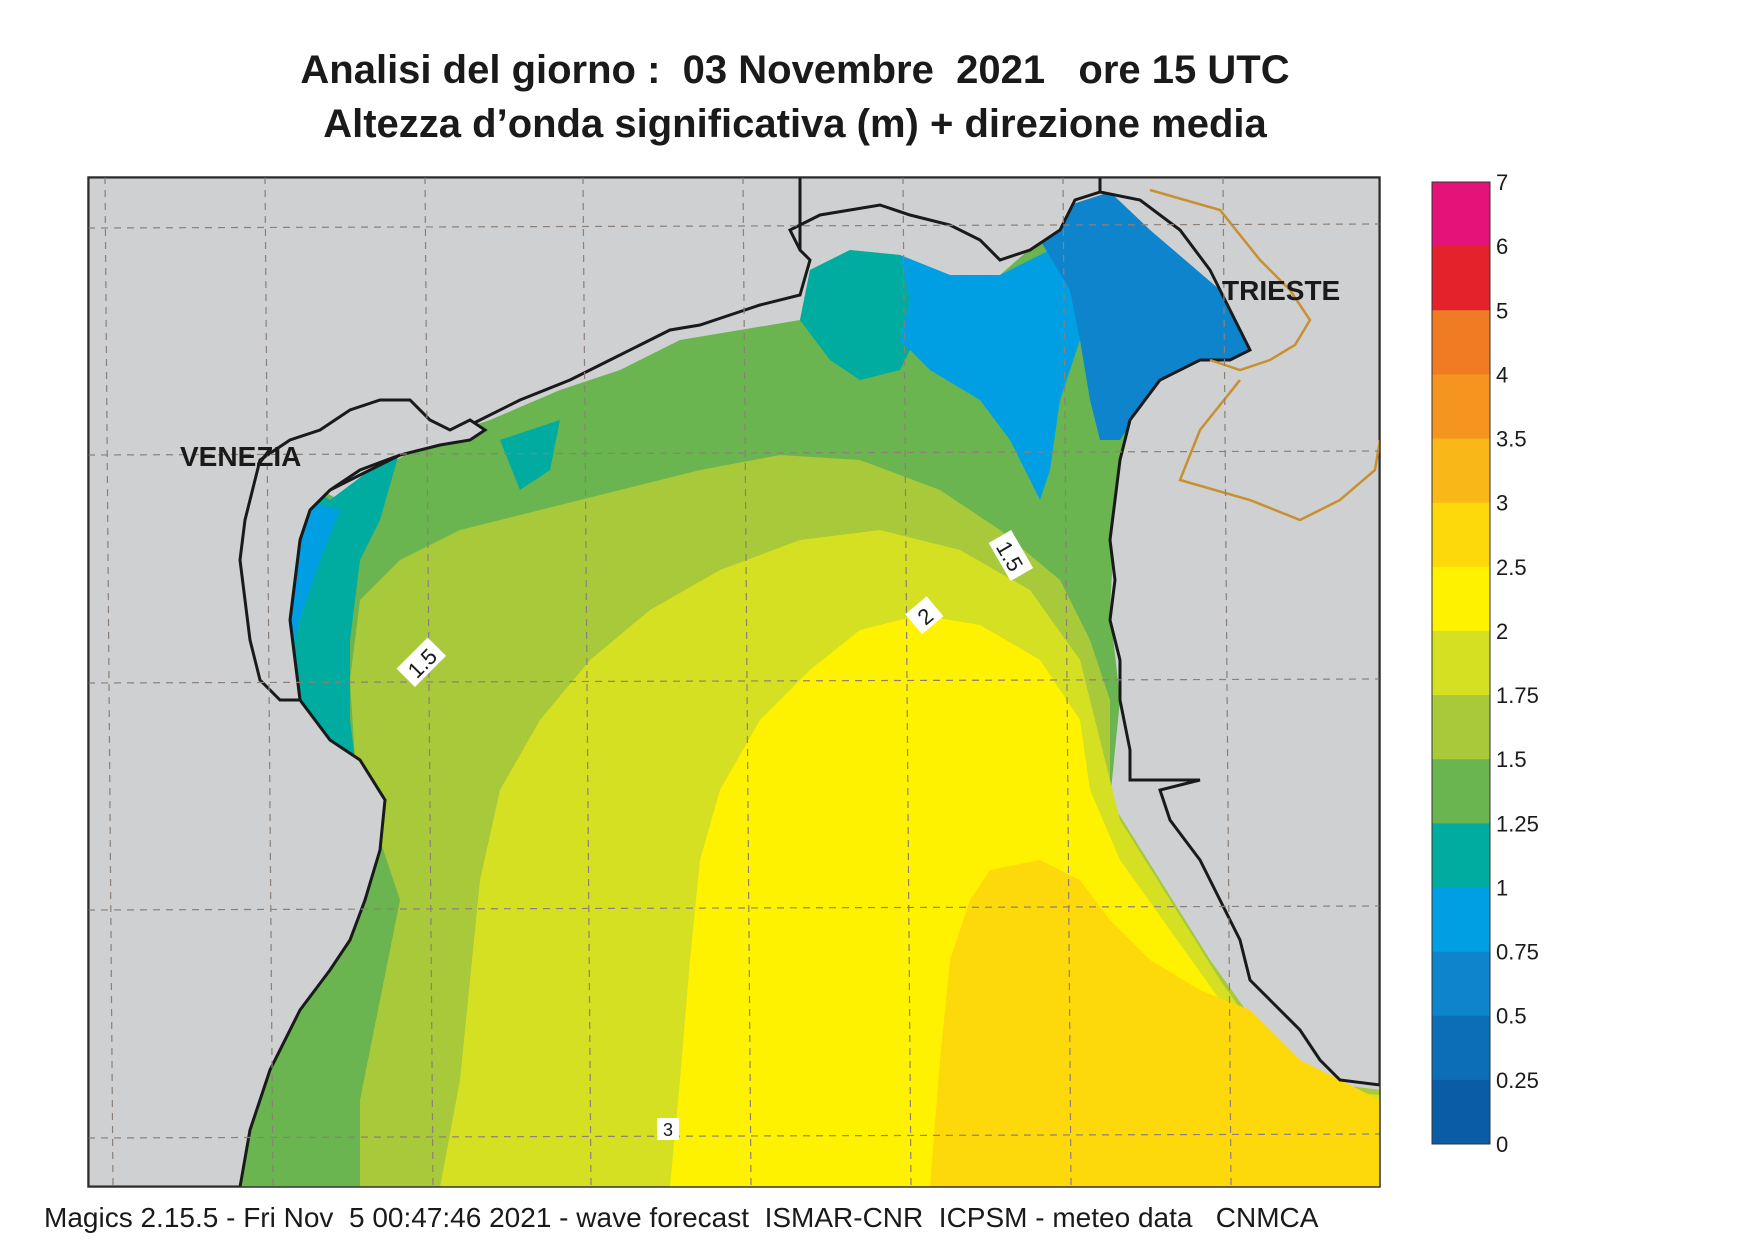 The width and height of the screenshot is (1755, 1242). I want to click on legend-tick-label: 0, so click(1502, 1144).